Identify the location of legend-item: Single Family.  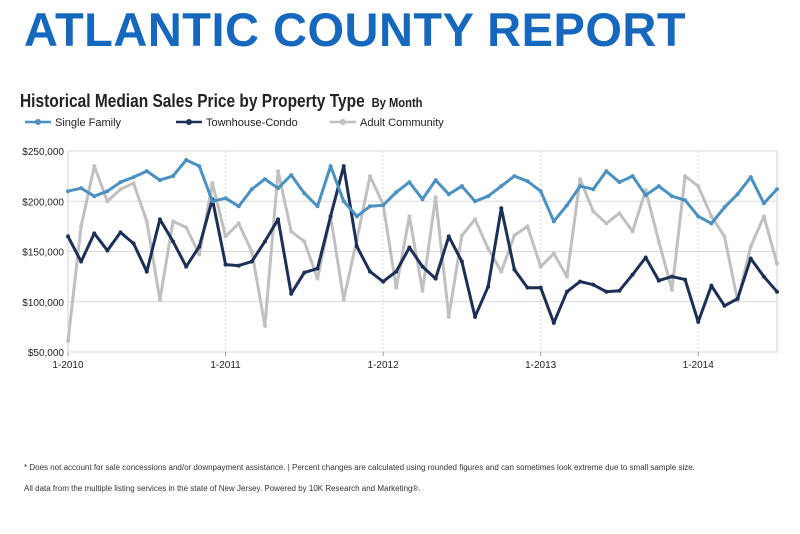
(73, 123).